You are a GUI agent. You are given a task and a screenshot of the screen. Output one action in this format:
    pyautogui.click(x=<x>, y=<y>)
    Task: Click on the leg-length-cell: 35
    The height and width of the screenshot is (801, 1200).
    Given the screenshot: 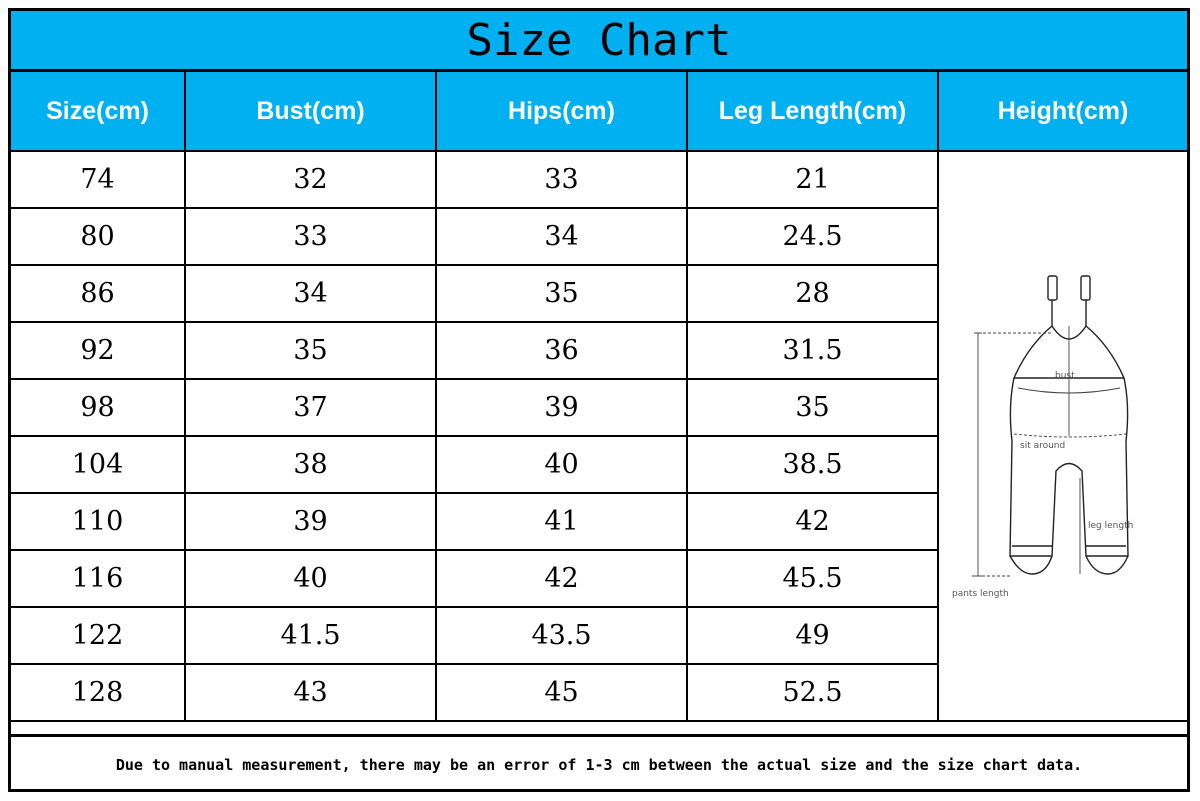 What is the action you would take?
    pyautogui.click(x=812, y=407)
    